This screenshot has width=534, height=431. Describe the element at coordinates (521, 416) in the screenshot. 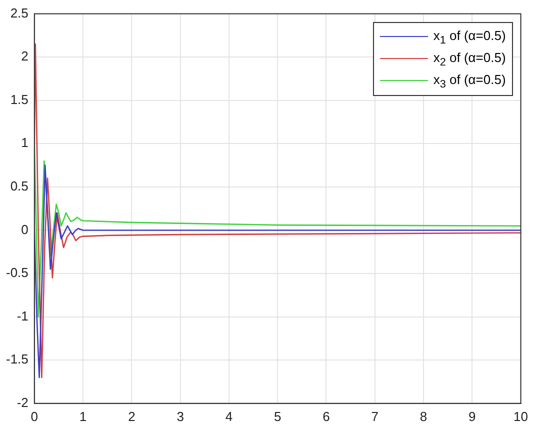

I see `x-tick-label: 10` at that location.